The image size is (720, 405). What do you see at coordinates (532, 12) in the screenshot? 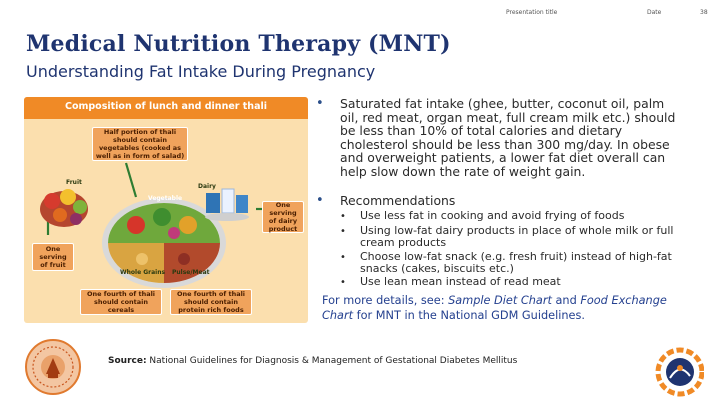
I see `presentation-title: Presentation title` at bounding box center [532, 12].